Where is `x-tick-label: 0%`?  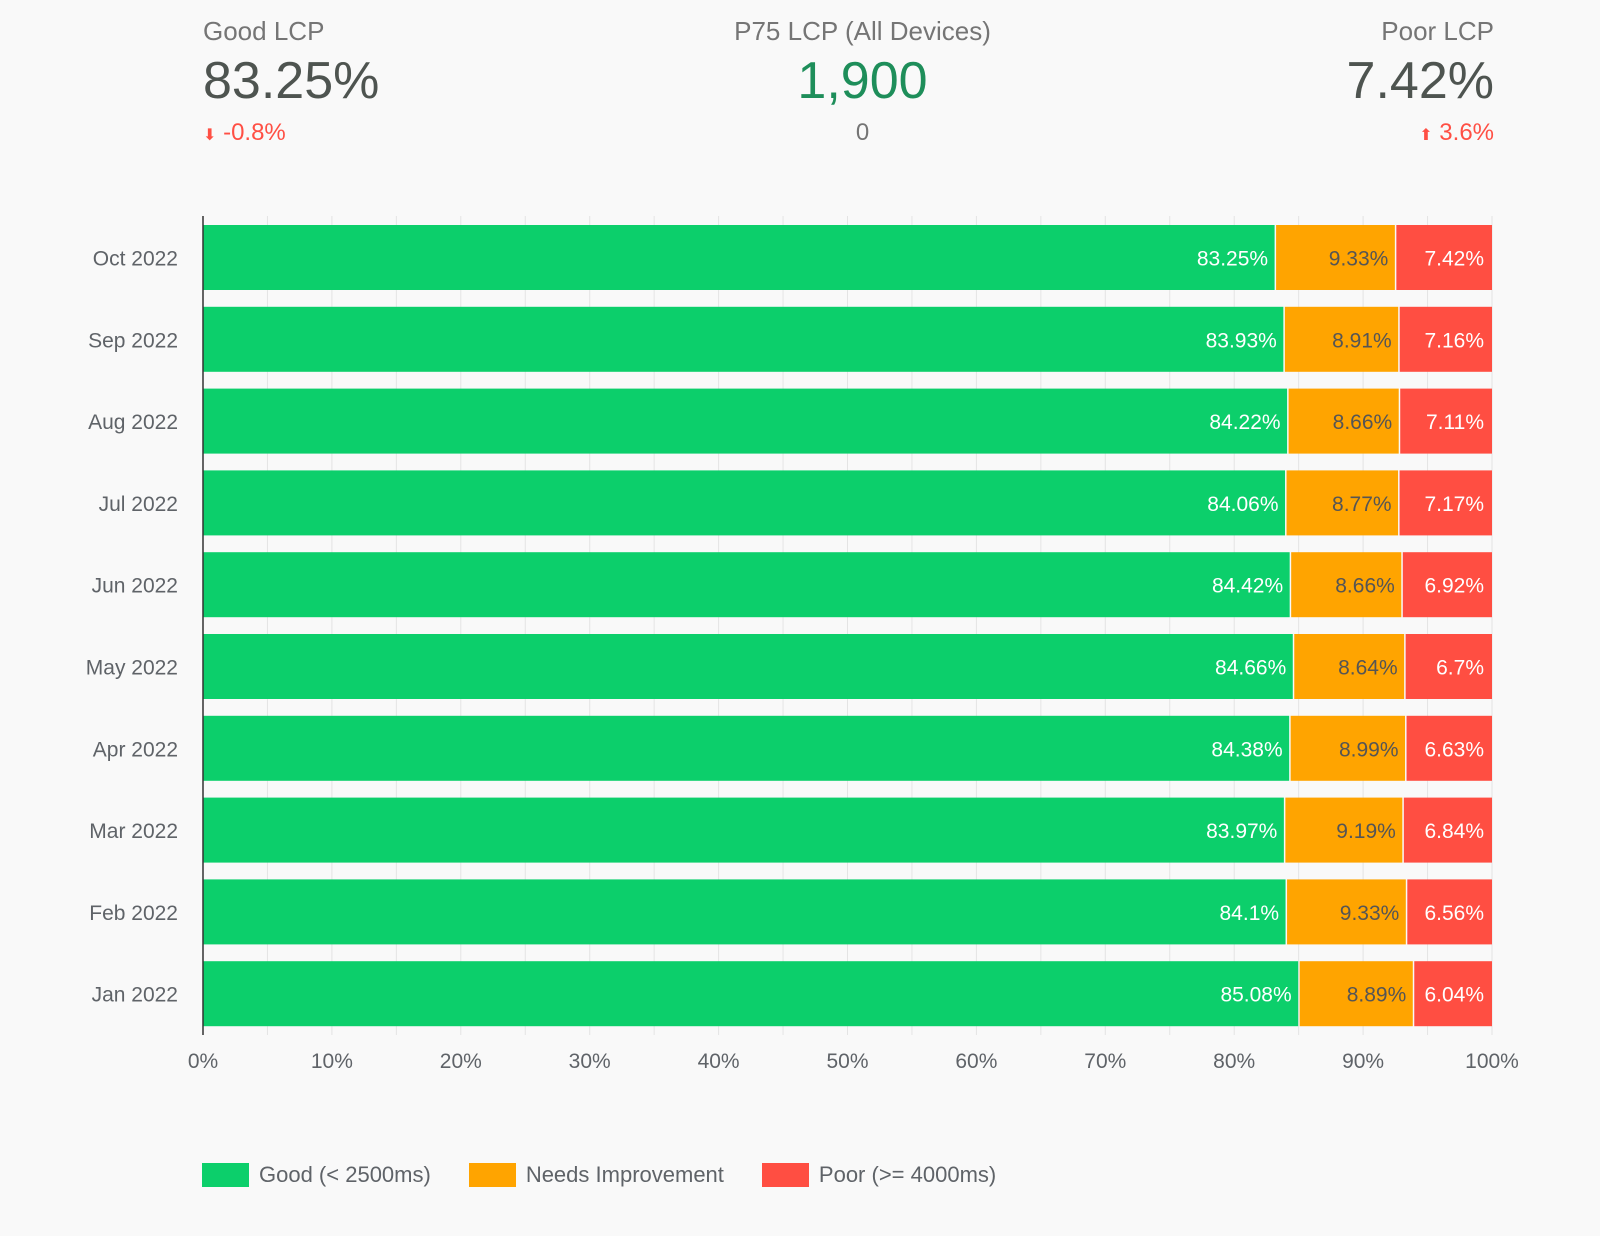
x-tick-label: 0% is located at coordinates (203, 1061).